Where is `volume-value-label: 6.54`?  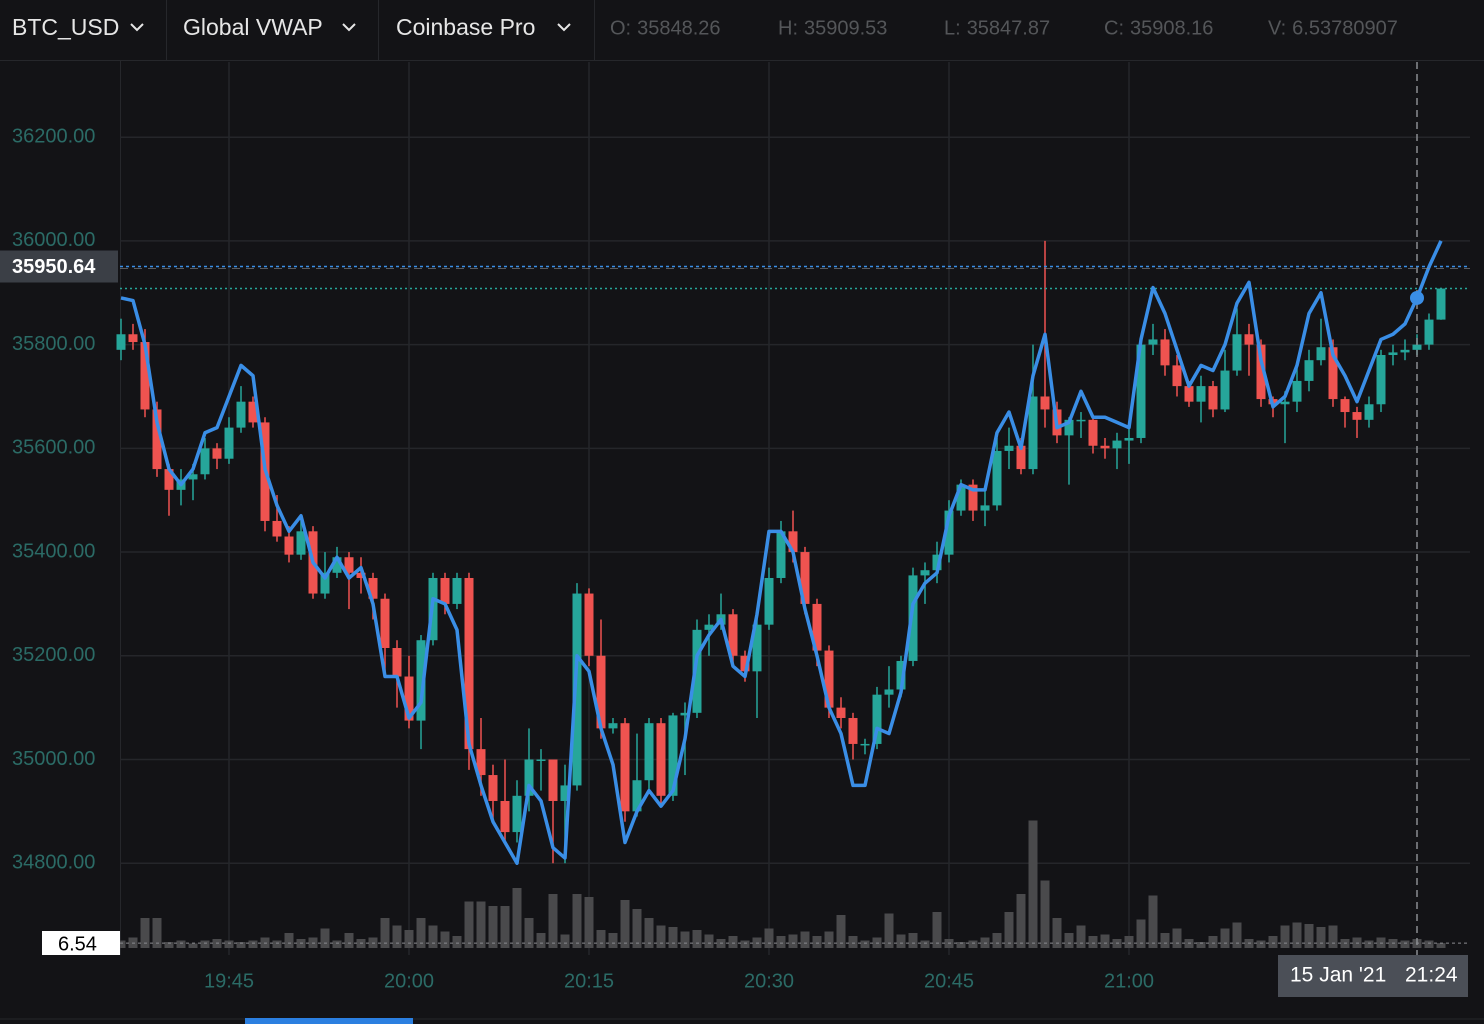 volume-value-label: 6.54 is located at coordinates (77, 944).